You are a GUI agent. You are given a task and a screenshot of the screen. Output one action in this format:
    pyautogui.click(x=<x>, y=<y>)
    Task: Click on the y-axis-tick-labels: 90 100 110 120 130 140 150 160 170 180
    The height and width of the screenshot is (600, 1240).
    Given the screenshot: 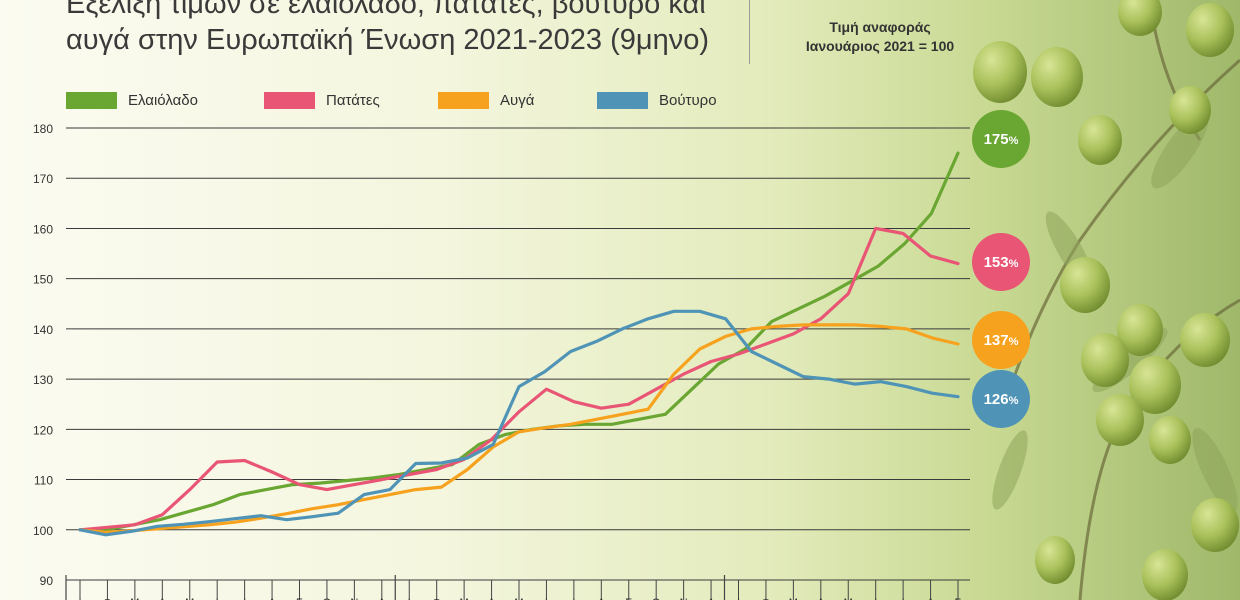 What is the action you would take?
    pyautogui.click(x=43, y=355)
    